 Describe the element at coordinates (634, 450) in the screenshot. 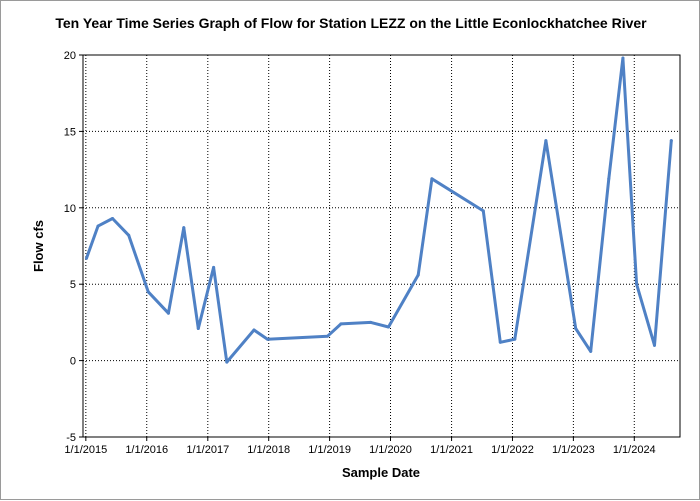

I see `x-tick-label: 1/1/2024` at that location.